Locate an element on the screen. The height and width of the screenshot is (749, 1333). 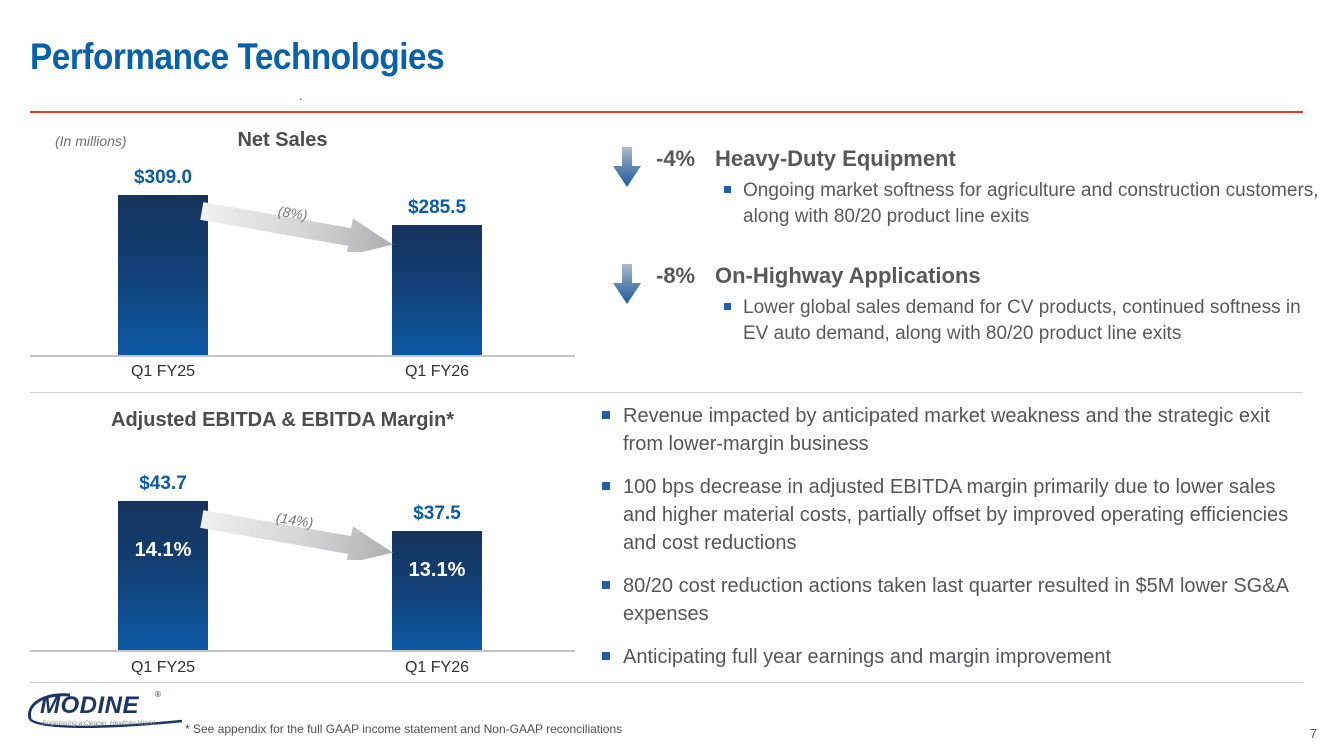
section-divider-rule is located at coordinates (666, 392).